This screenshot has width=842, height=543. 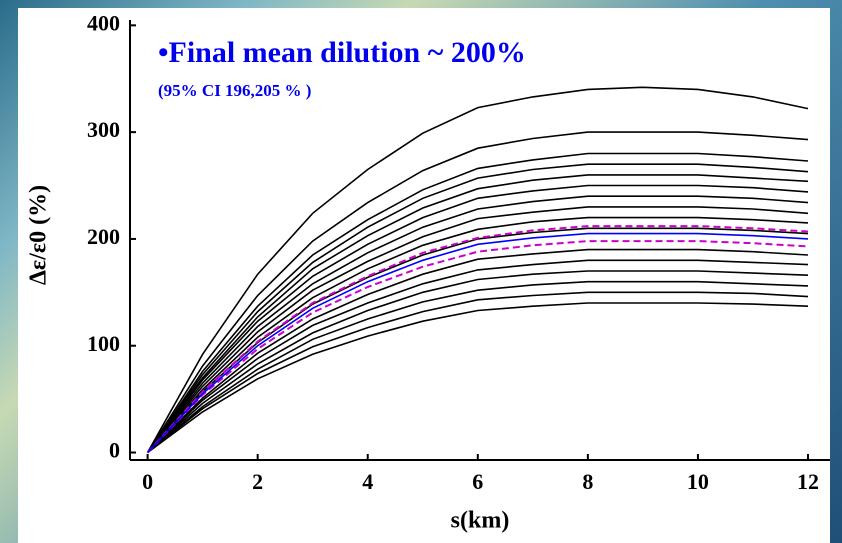 I want to click on x-tick-label: 10, so click(x=698, y=481).